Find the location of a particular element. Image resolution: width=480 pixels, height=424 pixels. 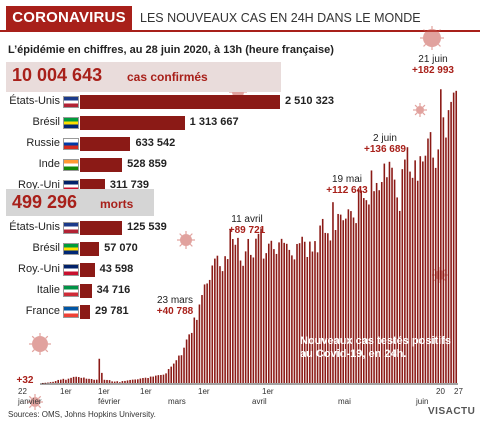

annotation-date: 21 juin is located at coordinates (433, 59).